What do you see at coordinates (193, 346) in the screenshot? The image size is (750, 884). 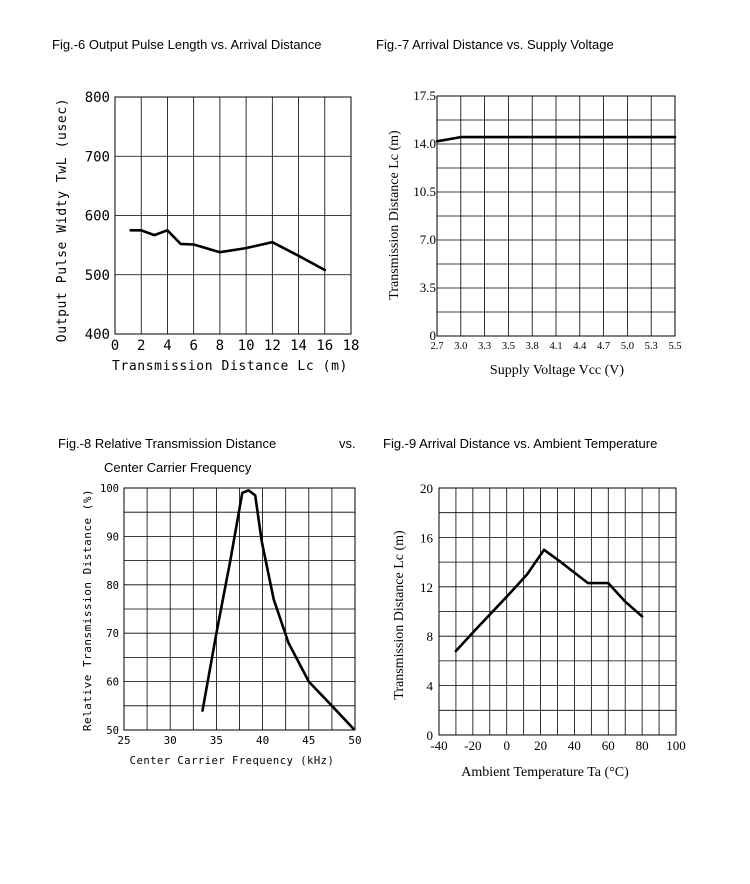 I see `fig6-x-tick-label: 6` at bounding box center [193, 346].